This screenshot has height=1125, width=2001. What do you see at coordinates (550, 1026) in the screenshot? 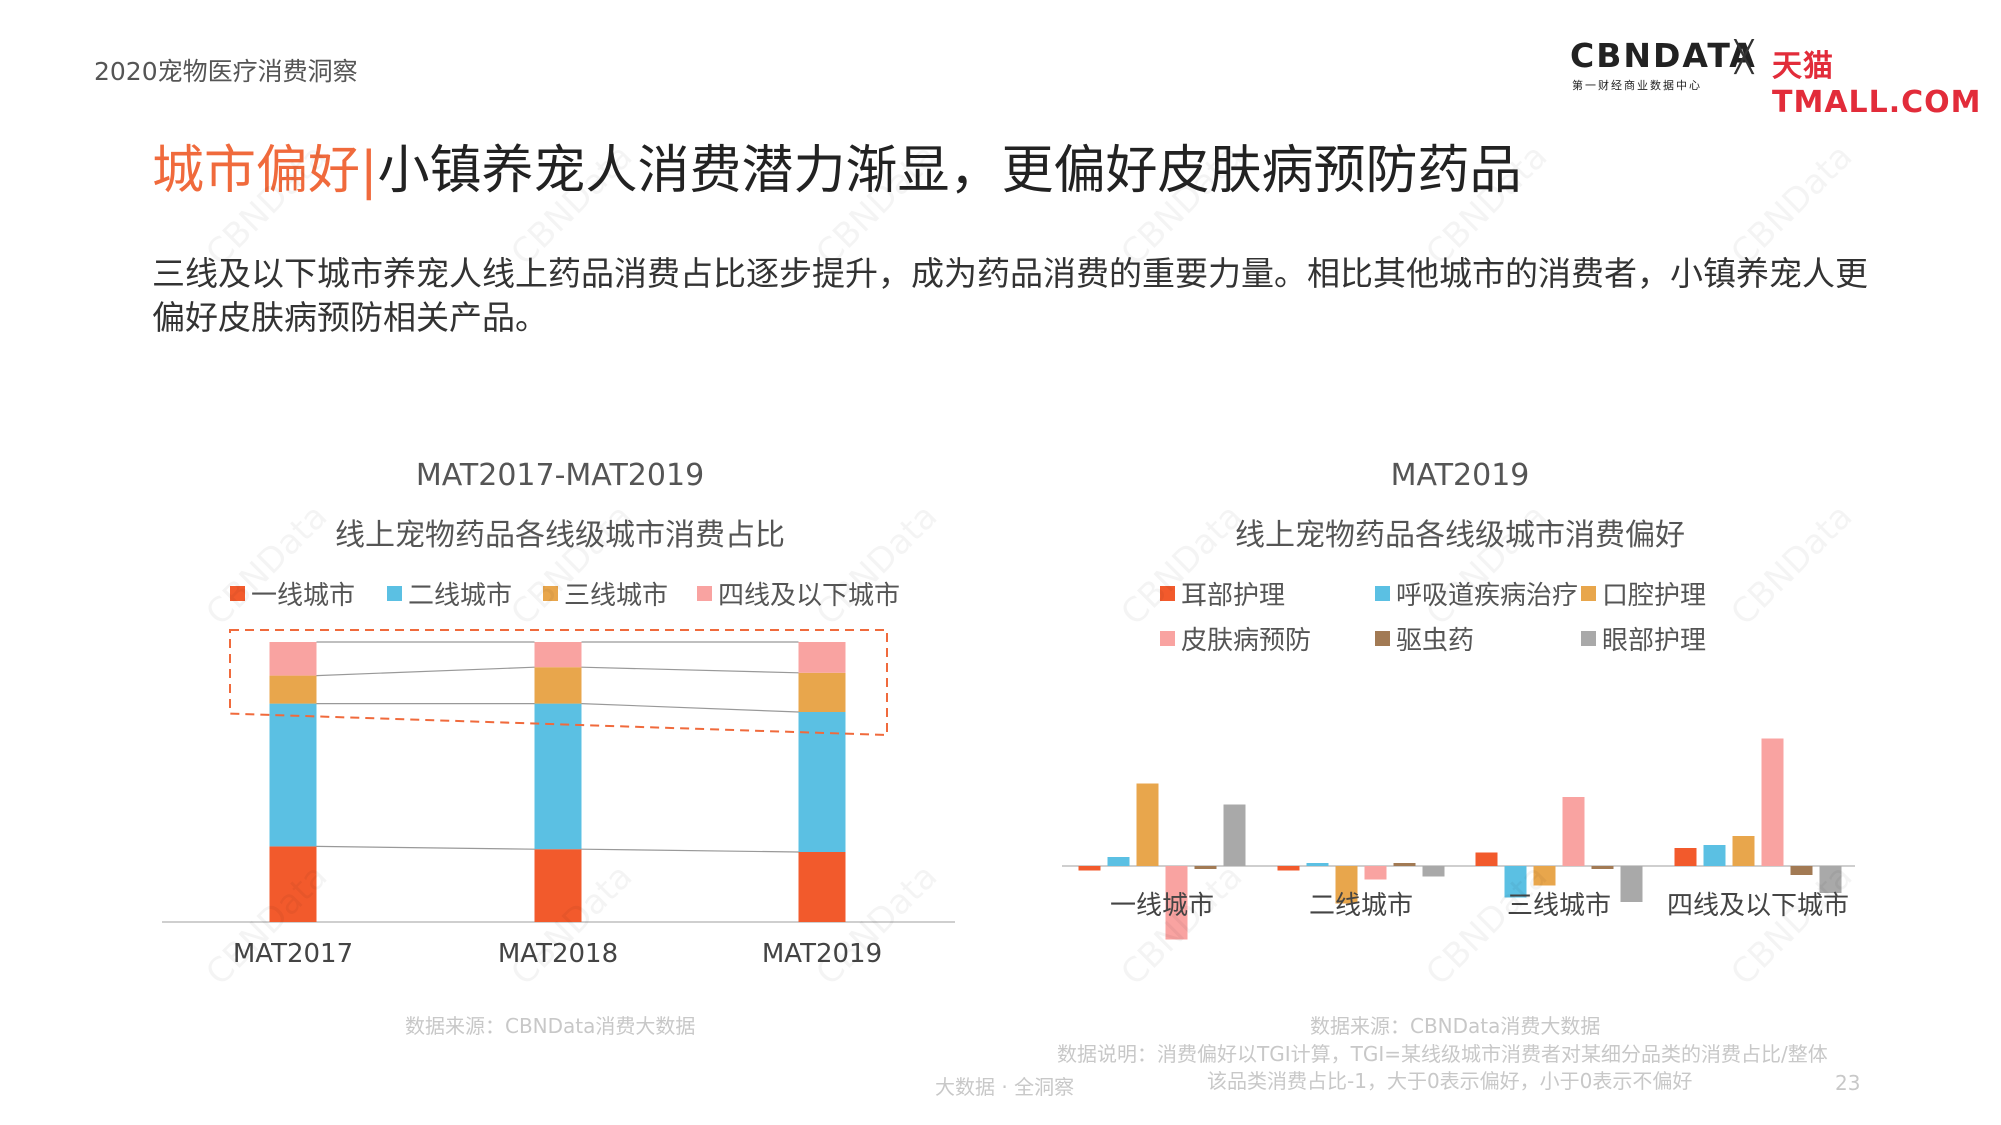
I see `left-chart-source: 数据来源：CBNData消费大数据` at bounding box center [550, 1026].